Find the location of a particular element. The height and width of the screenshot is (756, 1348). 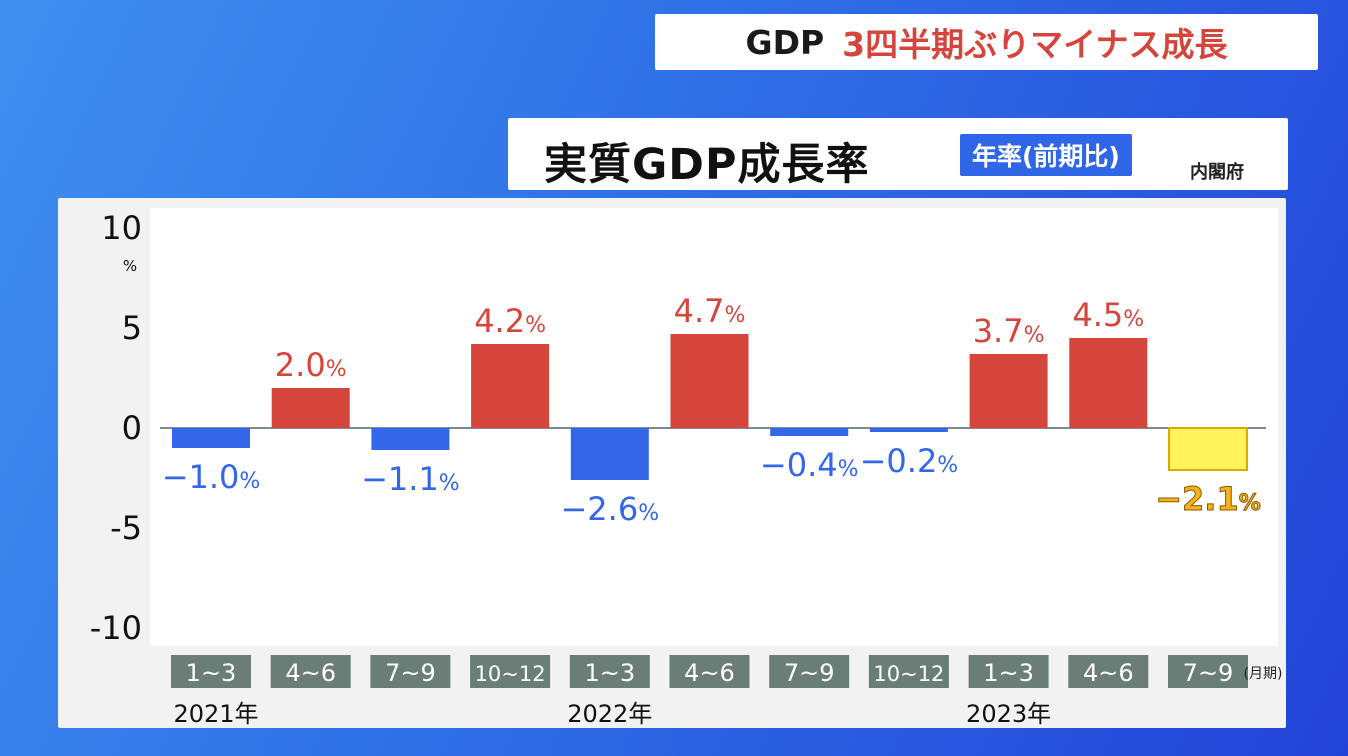

x-unit-label: (月期) is located at coordinates (1263, 674).